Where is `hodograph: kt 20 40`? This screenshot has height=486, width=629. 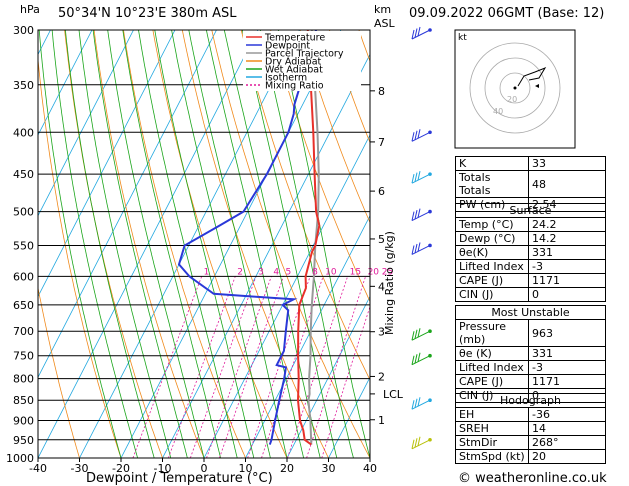
hodograph: kt 20 40 is located at coordinates (515, 89).